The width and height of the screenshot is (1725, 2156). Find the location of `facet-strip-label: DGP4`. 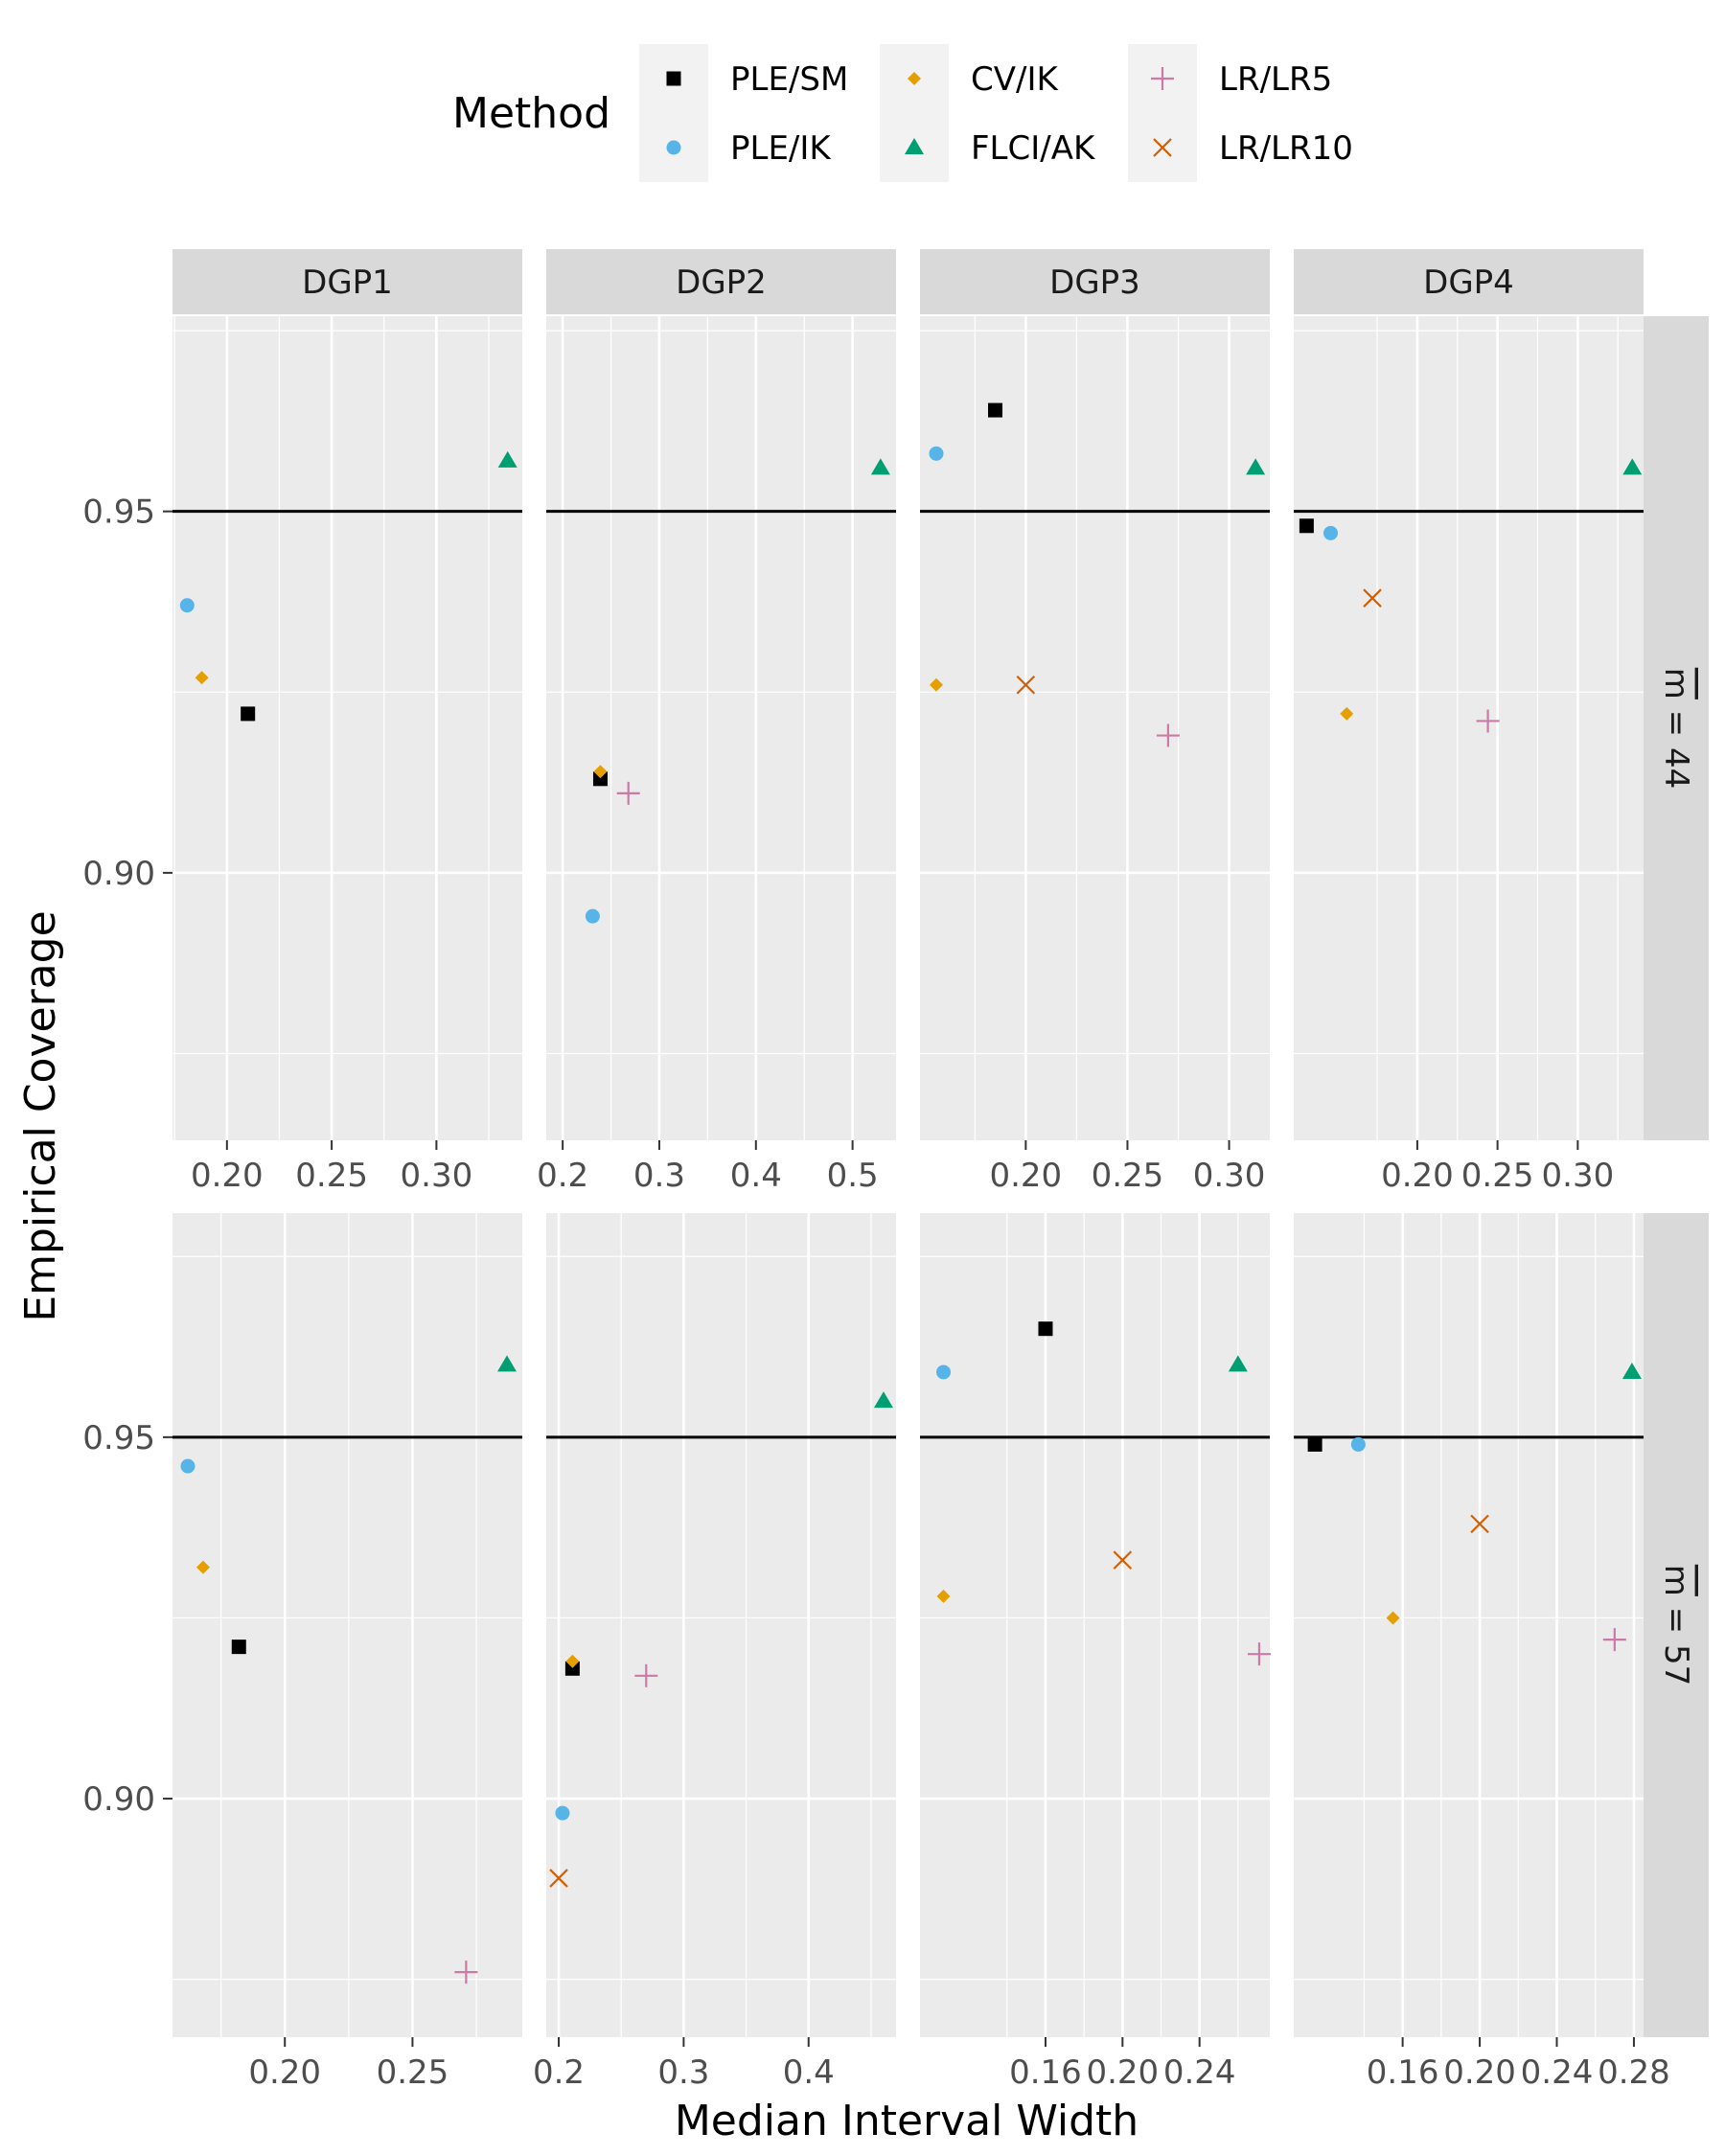

facet-strip-label: DGP4 is located at coordinates (1468, 283).